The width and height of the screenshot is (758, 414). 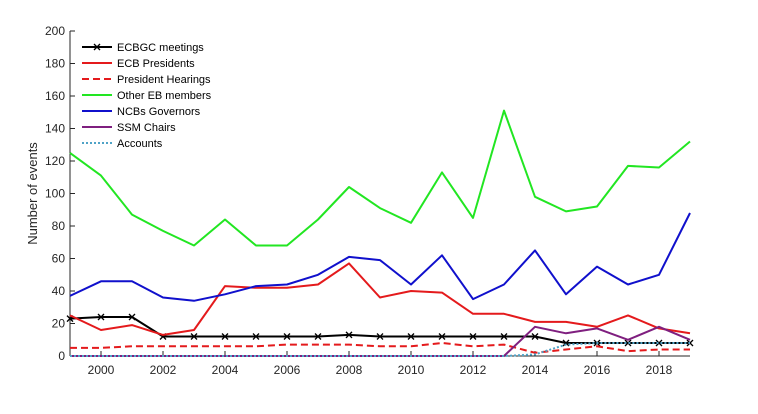 I want to click on y-tick-label: 180, so click(x=55, y=64).